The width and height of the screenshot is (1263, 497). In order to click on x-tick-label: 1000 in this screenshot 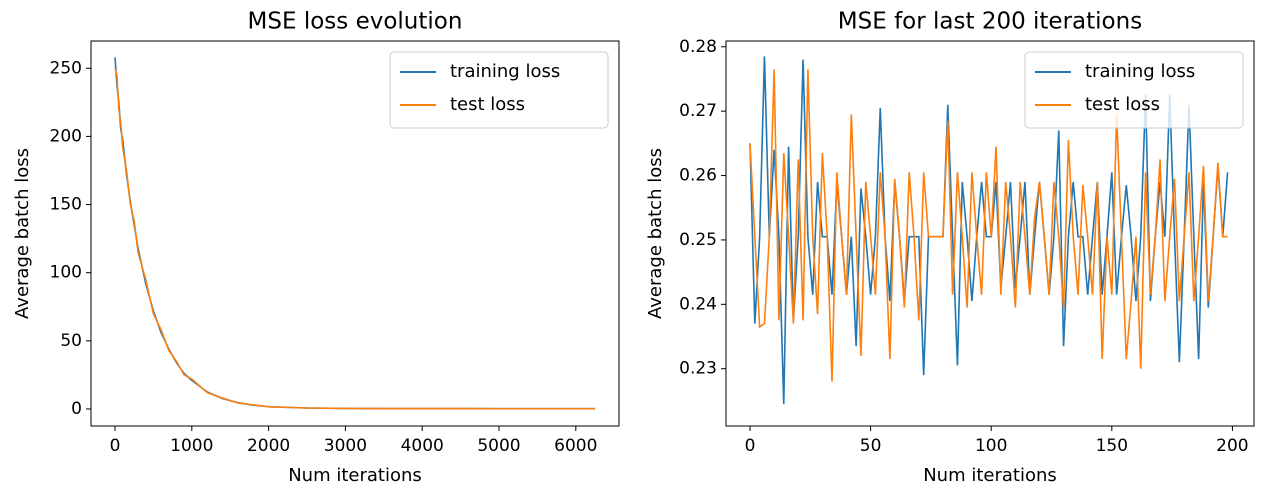, I will do `click(191, 446)`.